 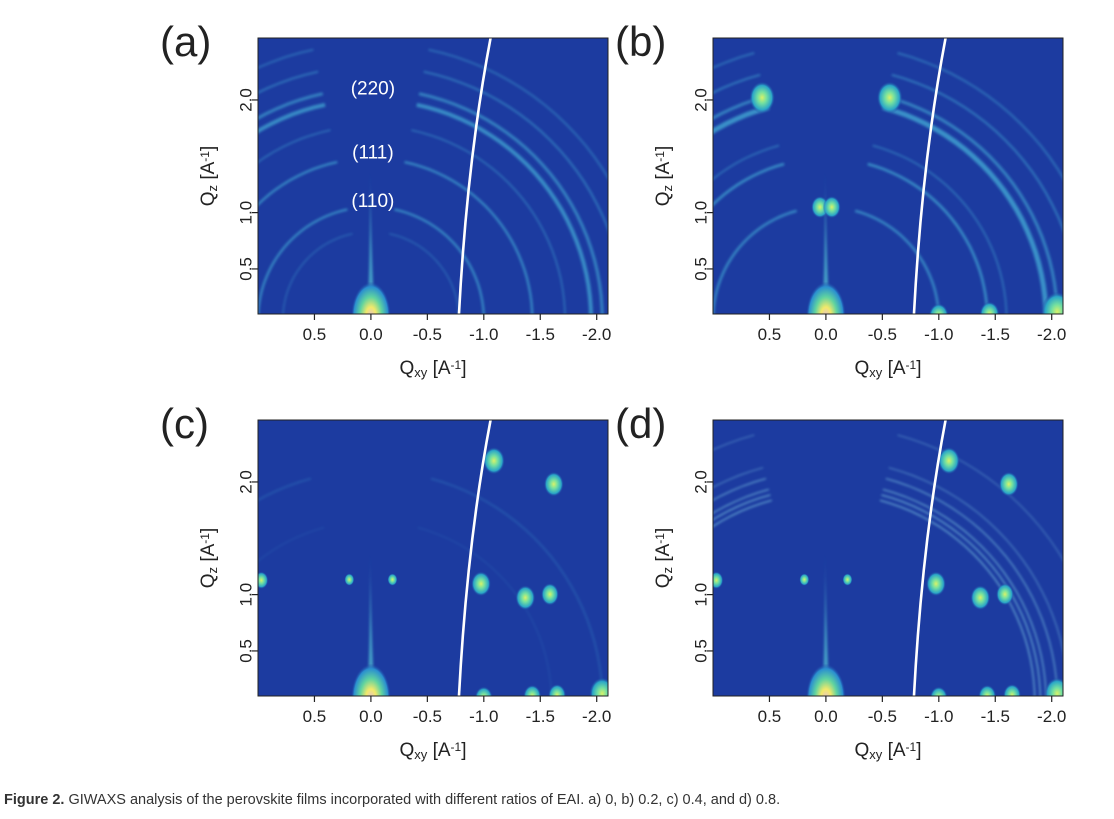 What do you see at coordinates (34, 800) in the screenshot?
I see `caption-label: Figure 2.` at bounding box center [34, 800].